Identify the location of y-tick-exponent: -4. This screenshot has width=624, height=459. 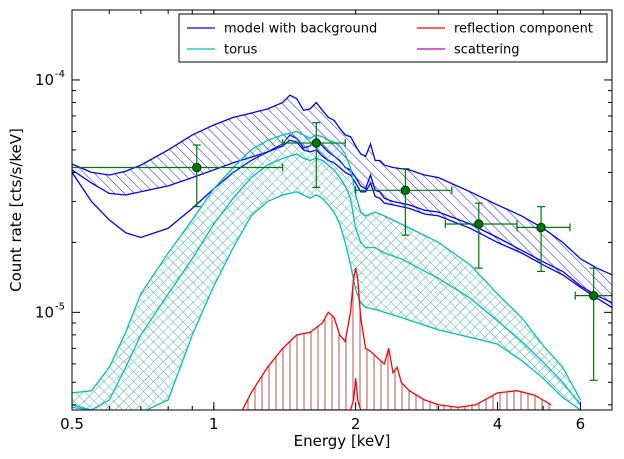
(60, 74).